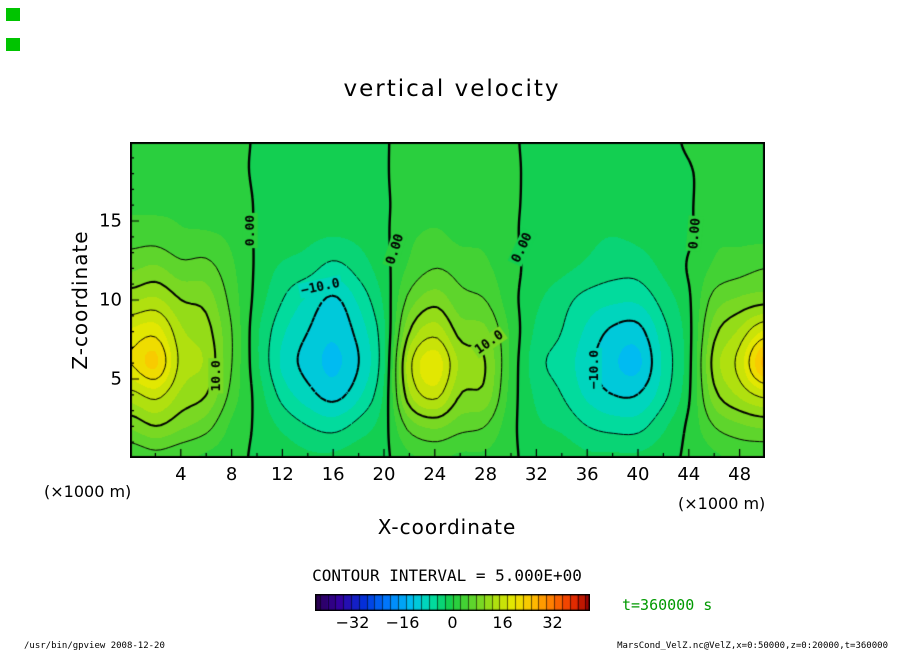 This screenshot has height=654, width=904. I want to click on colorbar-tick-label: −32, so click(352, 622).